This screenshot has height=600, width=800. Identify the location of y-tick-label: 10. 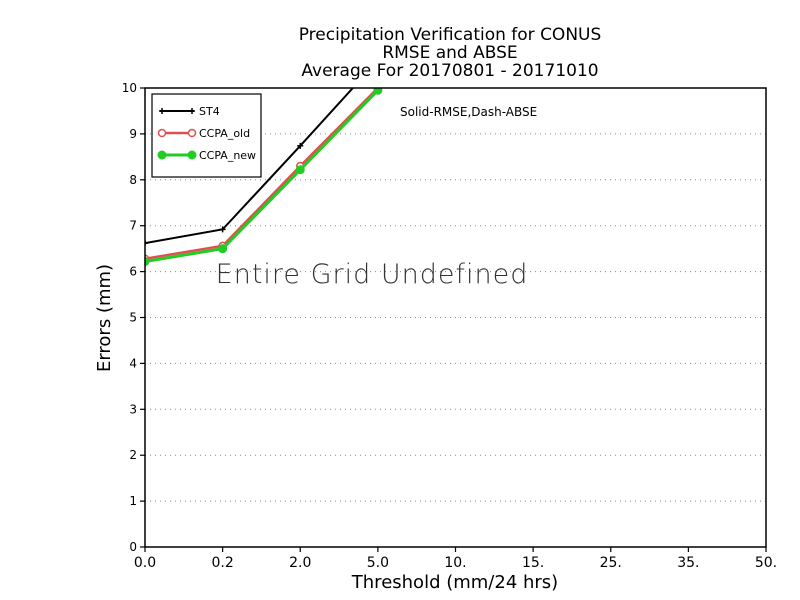
(129, 88).